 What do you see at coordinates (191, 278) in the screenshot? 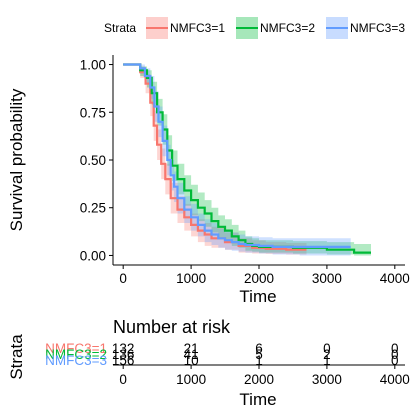
I see `x-tick-label: 1000` at bounding box center [191, 278].